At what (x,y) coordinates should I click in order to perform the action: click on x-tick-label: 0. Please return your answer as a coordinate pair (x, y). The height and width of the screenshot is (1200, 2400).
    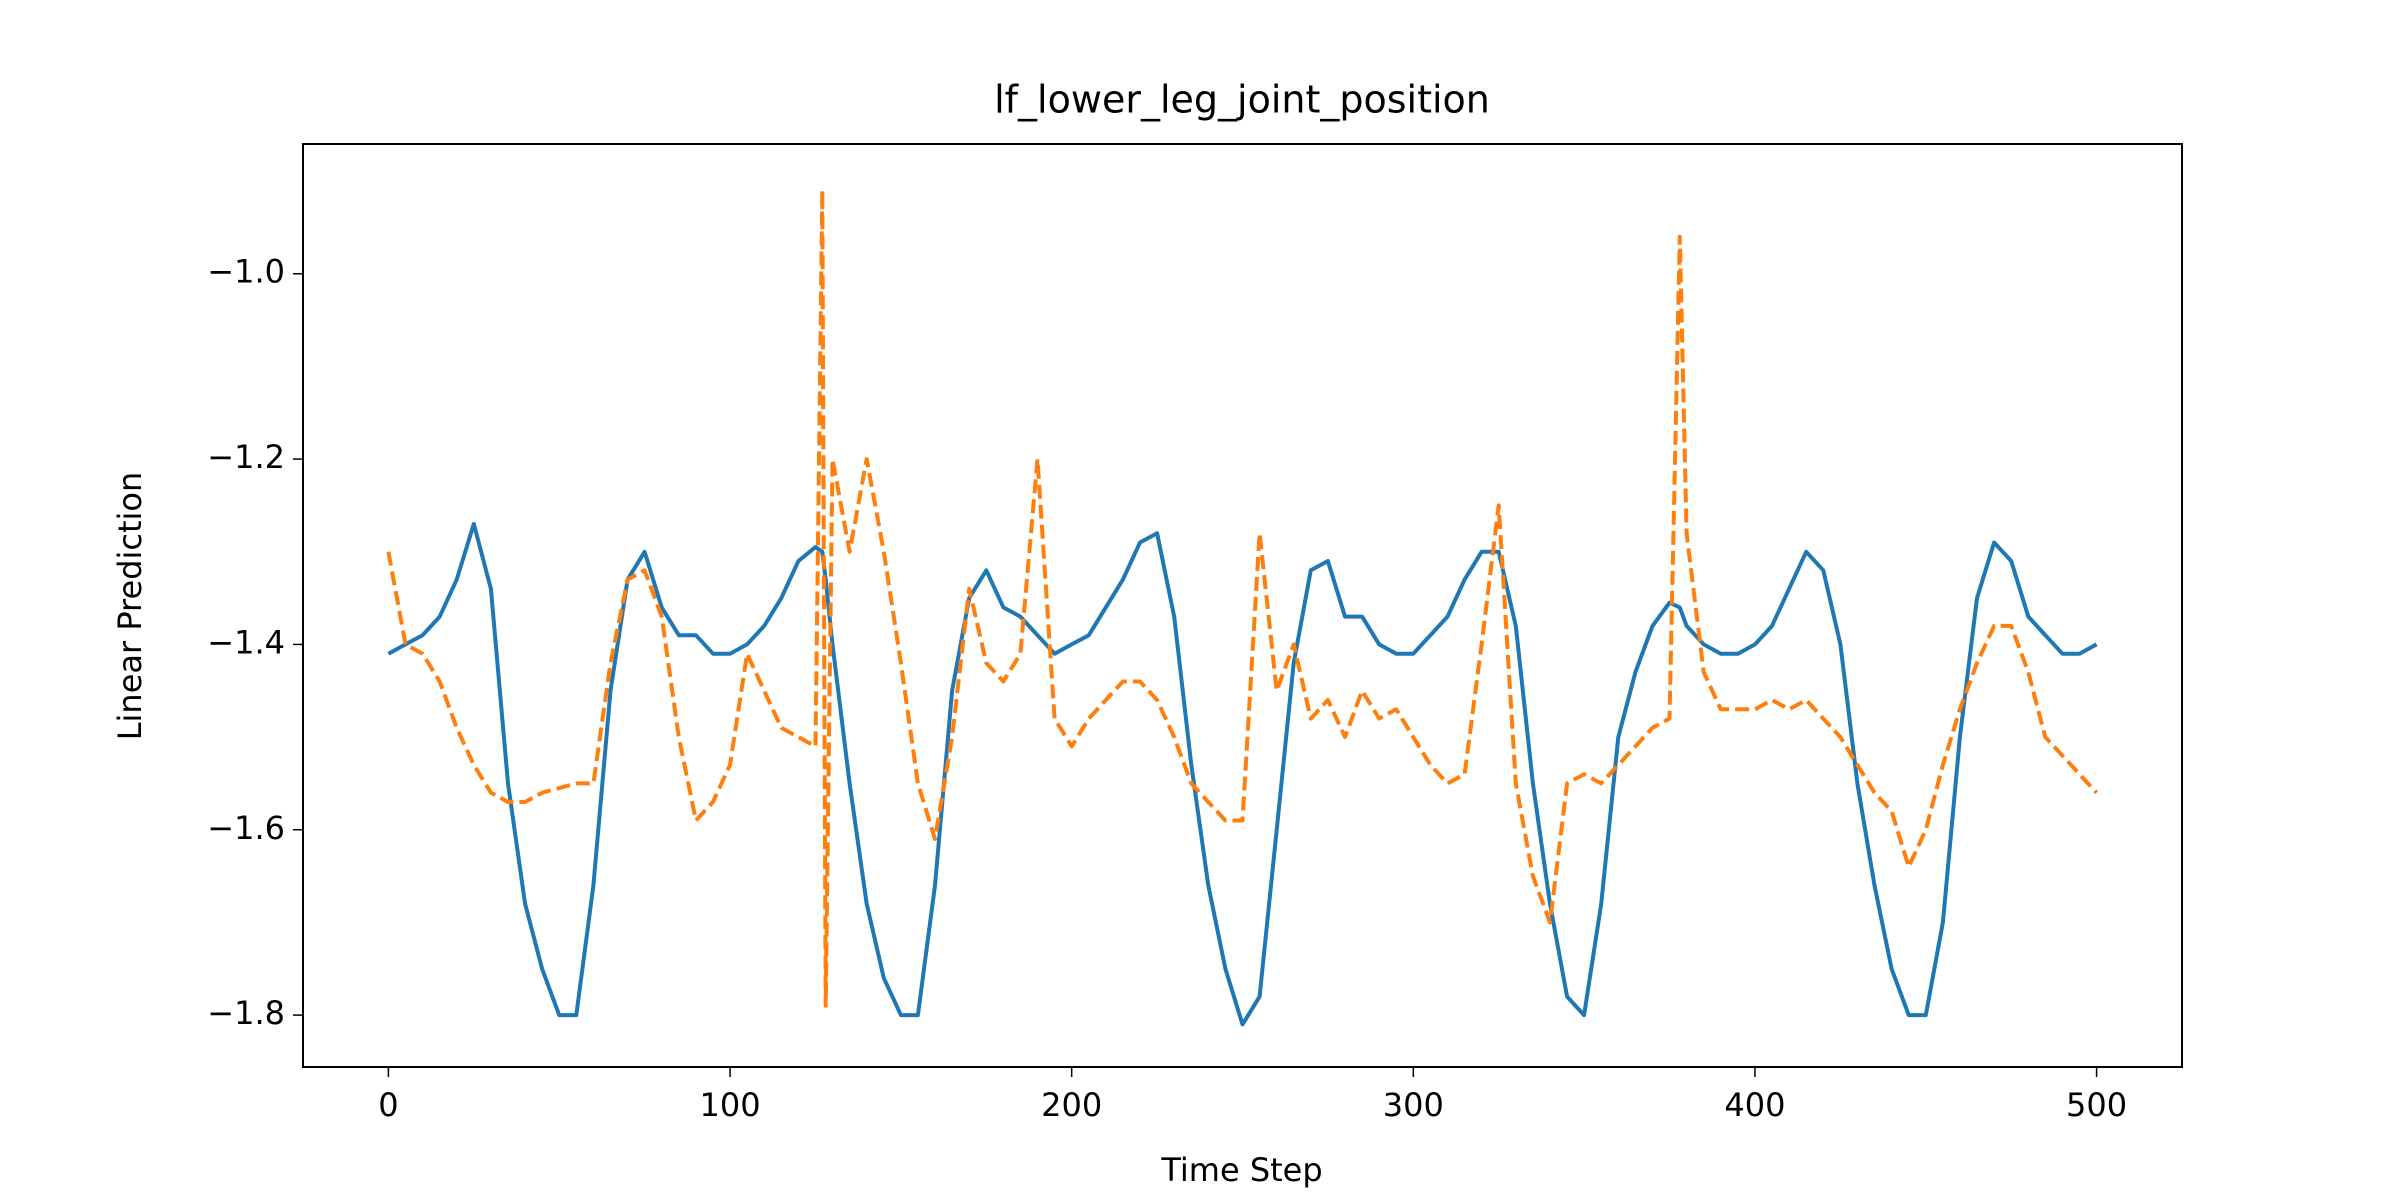
    Looking at the image, I should click on (388, 1105).